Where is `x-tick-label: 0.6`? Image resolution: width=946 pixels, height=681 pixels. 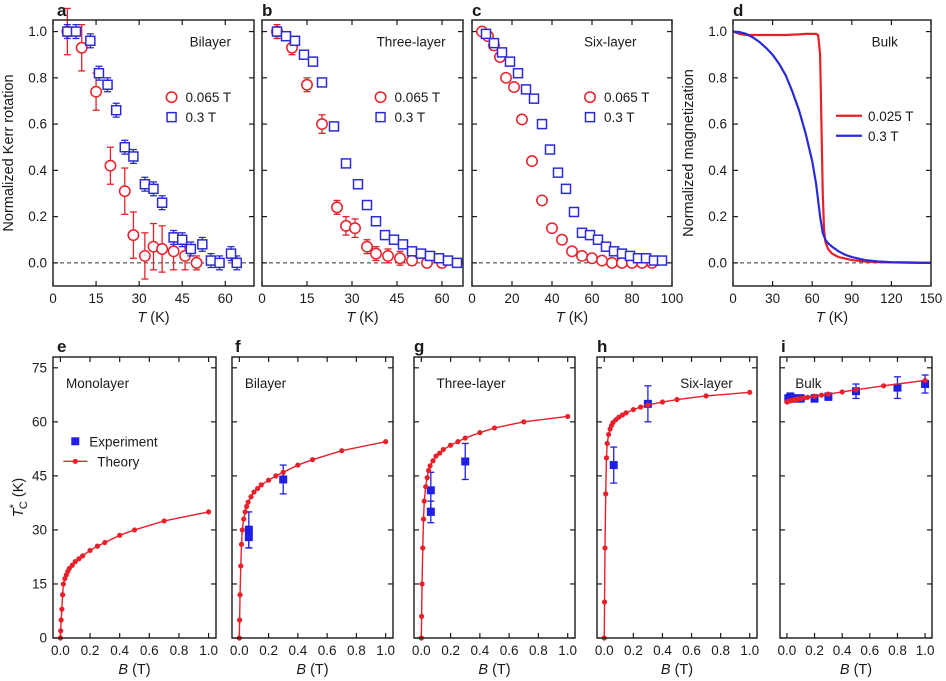
x-tick-label: 0.6 is located at coordinates (509, 650).